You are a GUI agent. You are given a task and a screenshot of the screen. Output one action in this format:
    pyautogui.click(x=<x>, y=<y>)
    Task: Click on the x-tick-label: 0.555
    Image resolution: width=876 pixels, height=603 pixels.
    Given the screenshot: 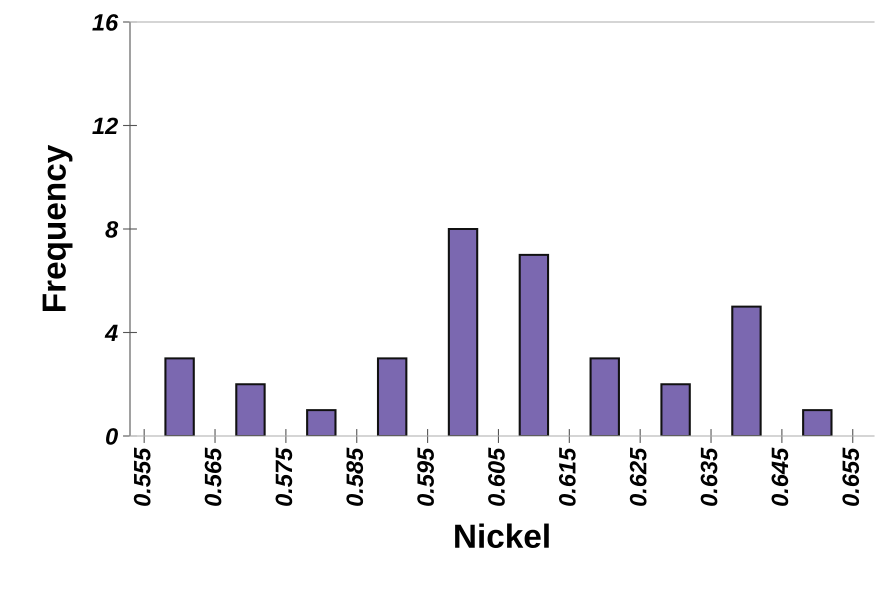 What is the action you would take?
    pyautogui.click(x=142, y=477)
    